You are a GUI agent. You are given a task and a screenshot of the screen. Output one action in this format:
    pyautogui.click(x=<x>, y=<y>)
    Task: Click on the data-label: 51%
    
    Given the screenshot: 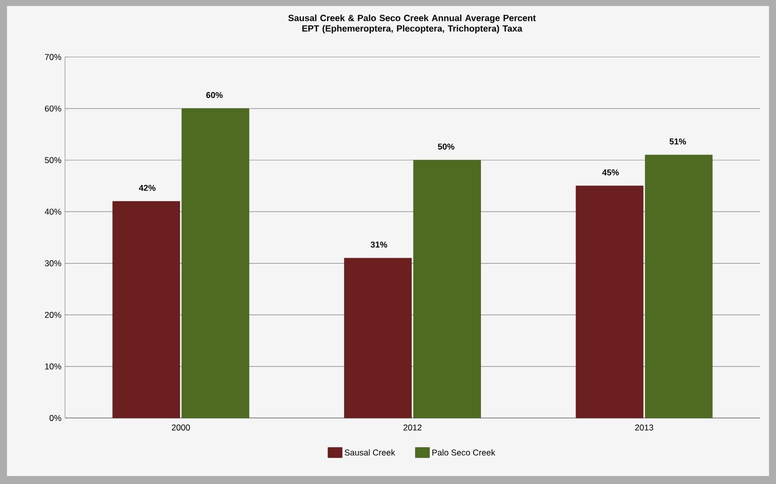 What is the action you would take?
    pyautogui.click(x=678, y=141)
    